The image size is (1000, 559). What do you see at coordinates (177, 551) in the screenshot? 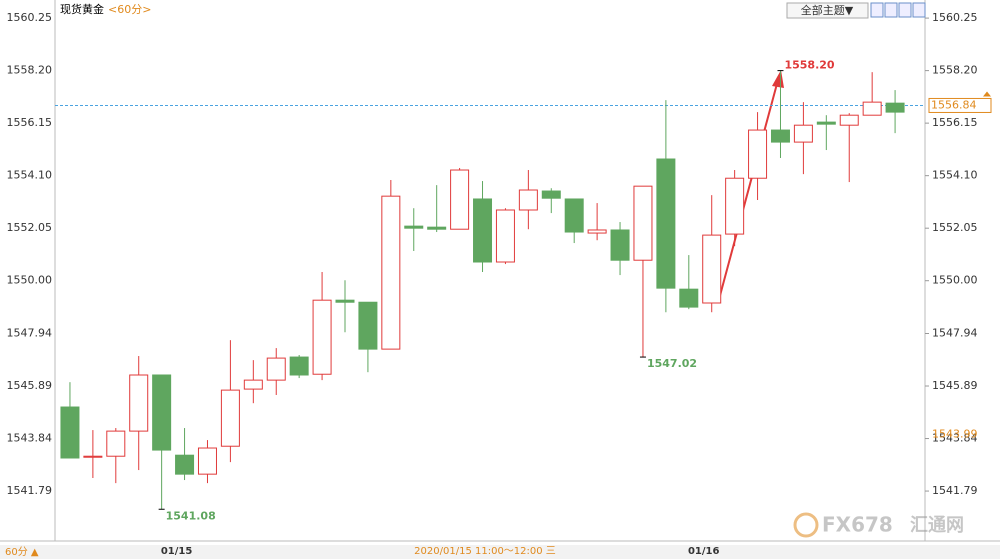
I see `x-tick-label: 01/15` at bounding box center [177, 551].